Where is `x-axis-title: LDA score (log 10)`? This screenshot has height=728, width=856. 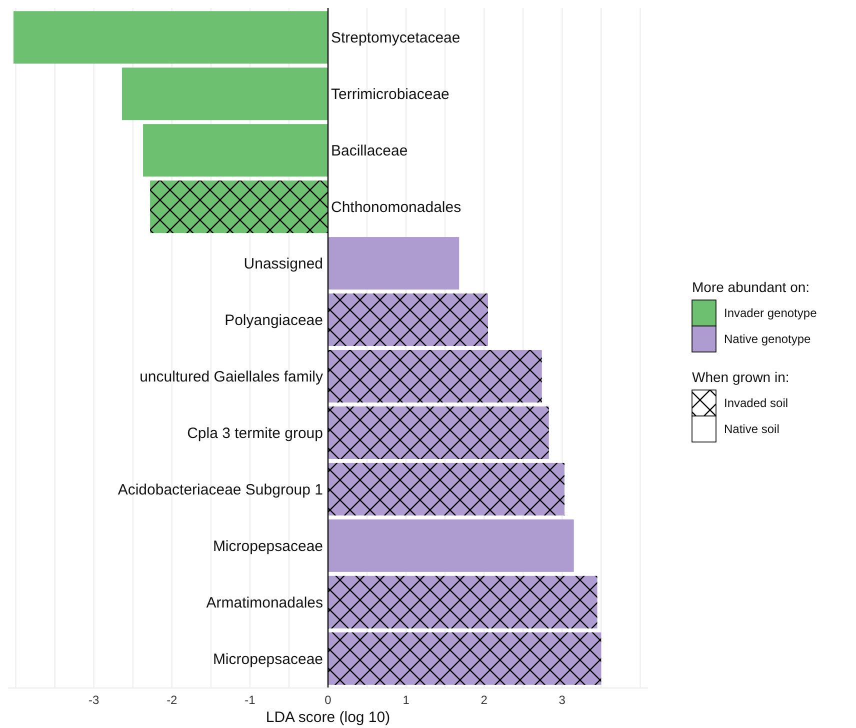 x-axis-title: LDA score (log 10) is located at coordinates (328, 717).